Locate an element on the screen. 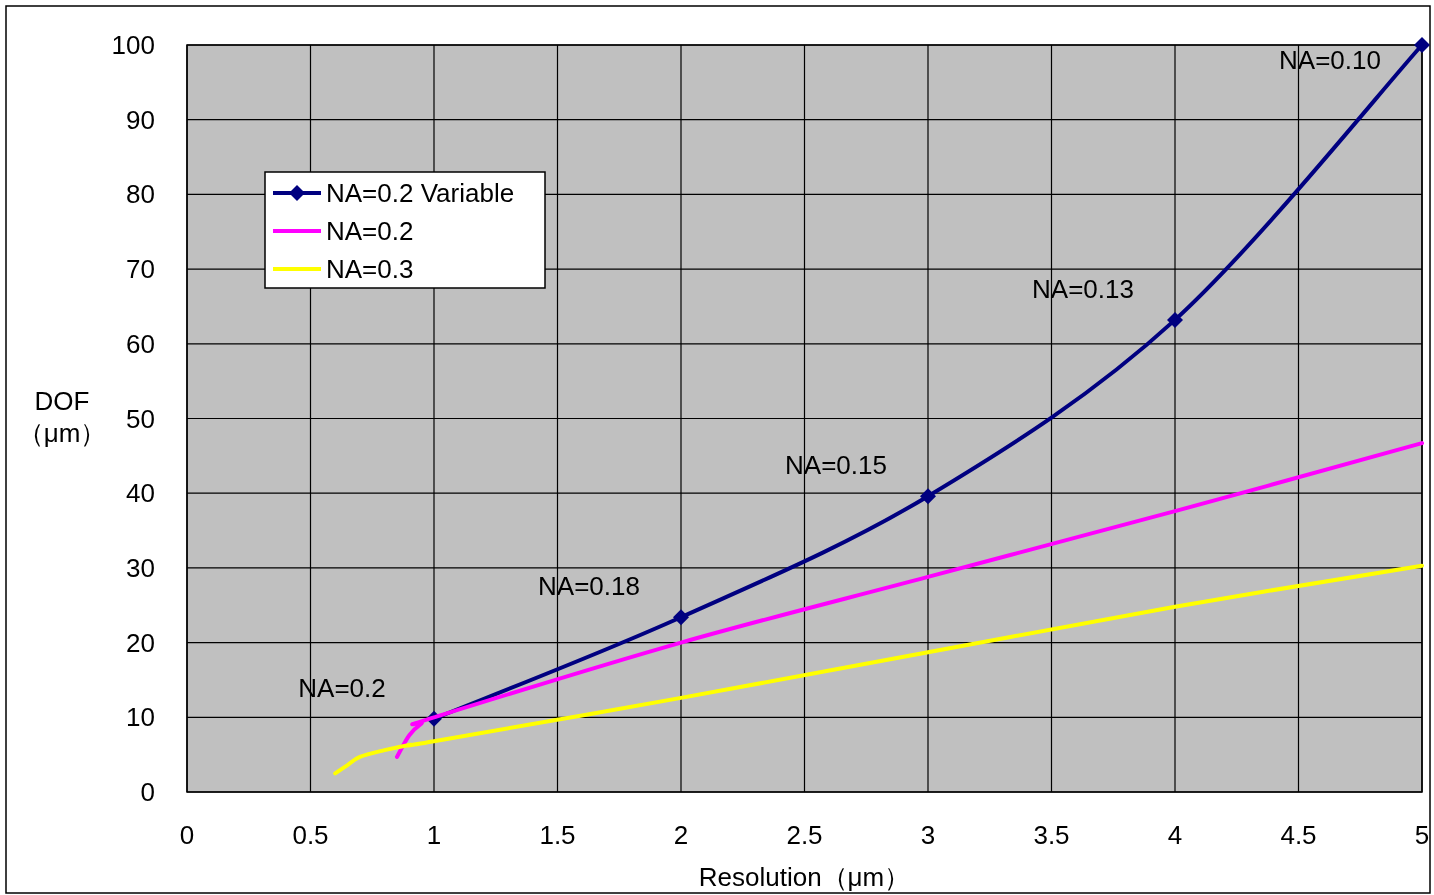  legend-label: NA=0.2 Variable is located at coordinates (420, 193).